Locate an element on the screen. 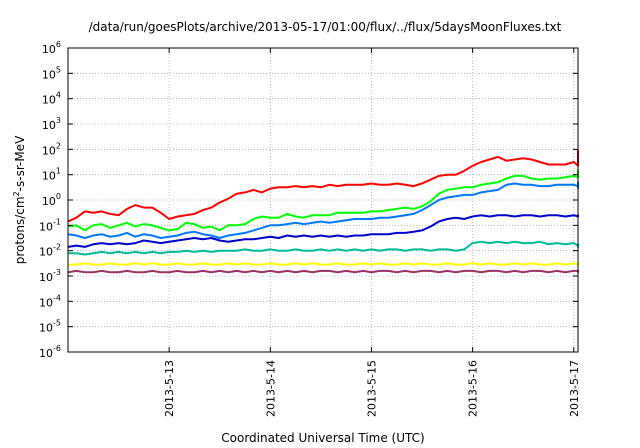  y-tick-label: 10⁻⁶ is located at coordinates (50, 352).